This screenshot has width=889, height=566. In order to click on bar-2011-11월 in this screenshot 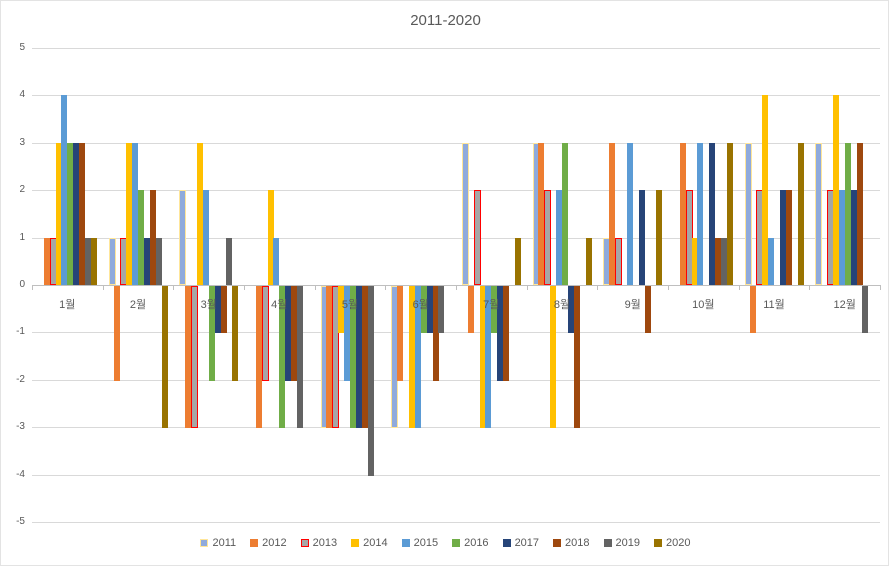, I will do `click(748, 213)`.